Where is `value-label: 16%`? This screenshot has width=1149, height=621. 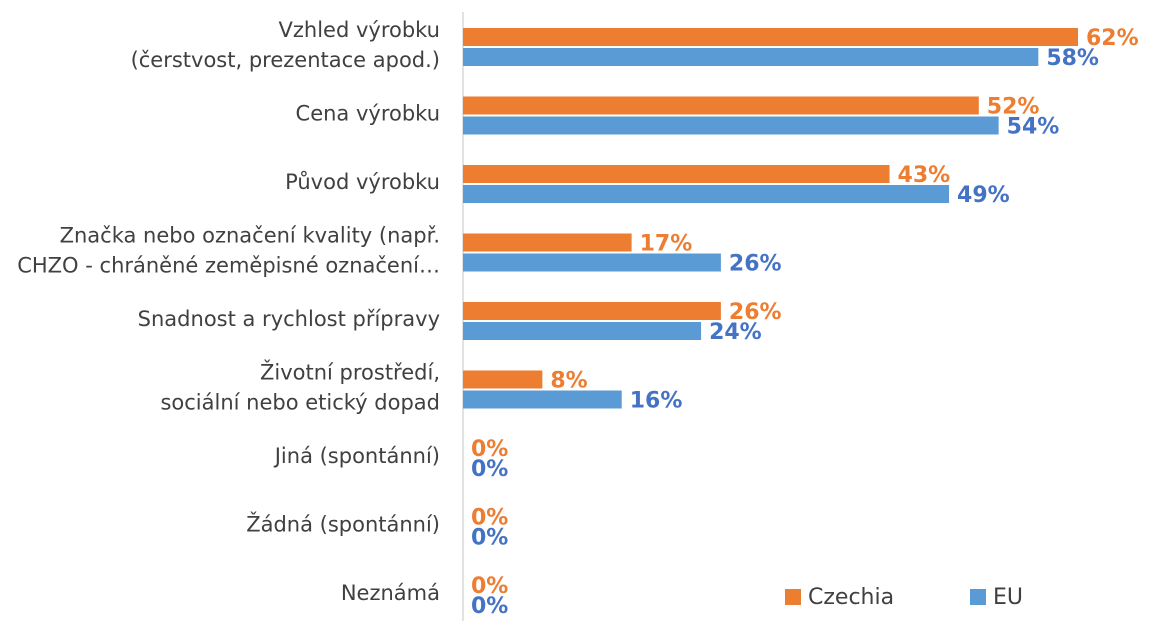 value-label: 16% is located at coordinates (656, 401).